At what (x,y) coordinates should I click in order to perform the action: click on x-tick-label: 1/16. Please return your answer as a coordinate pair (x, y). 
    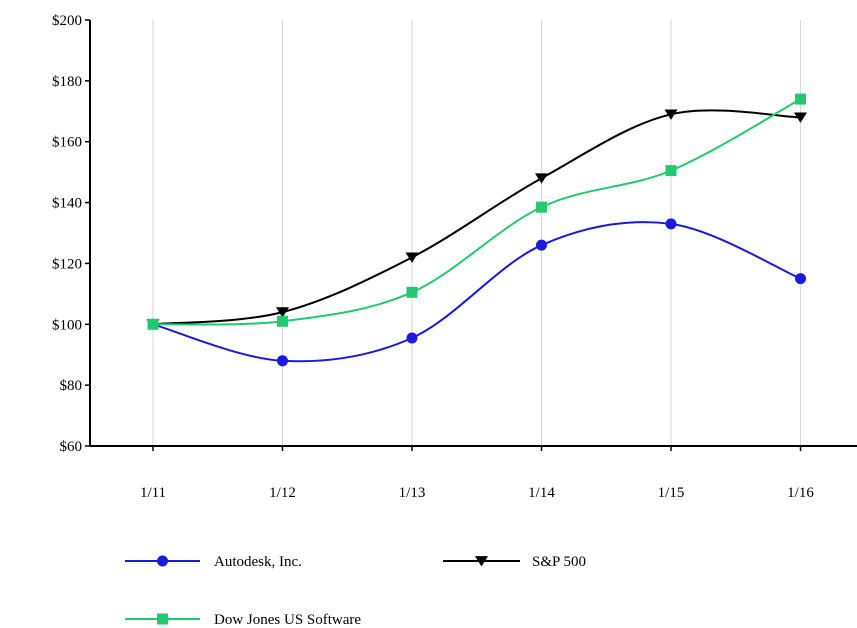
    Looking at the image, I should click on (800, 493).